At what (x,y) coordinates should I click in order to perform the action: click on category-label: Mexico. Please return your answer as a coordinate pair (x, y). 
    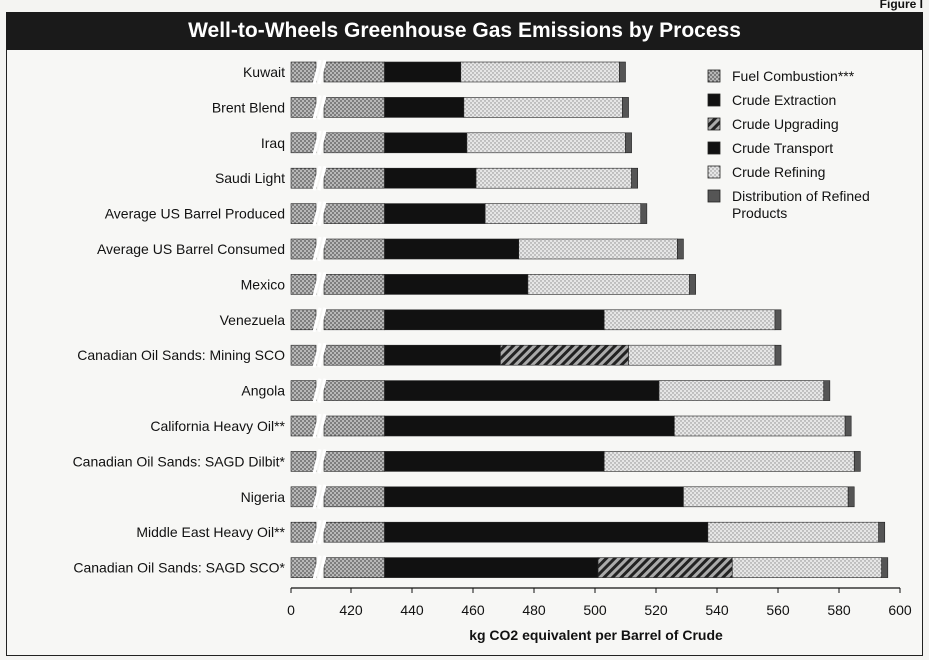
    Looking at the image, I should click on (263, 284).